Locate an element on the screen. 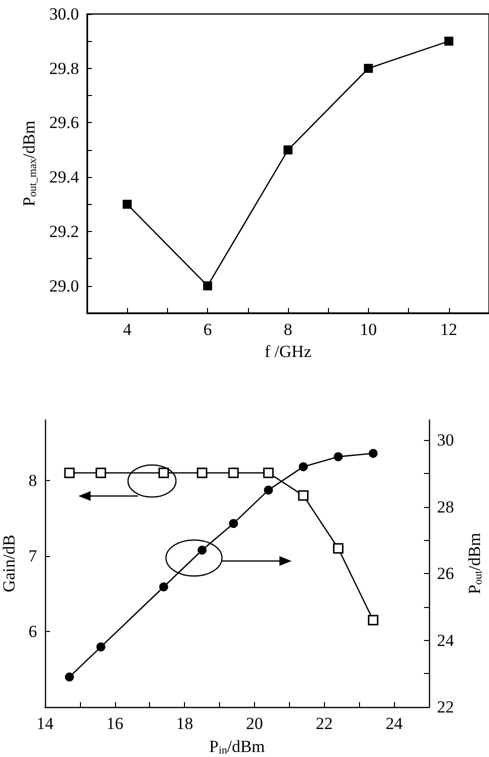 The image size is (489, 757). y2-axis-title: Pout/dBm is located at coordinates (474, 563).